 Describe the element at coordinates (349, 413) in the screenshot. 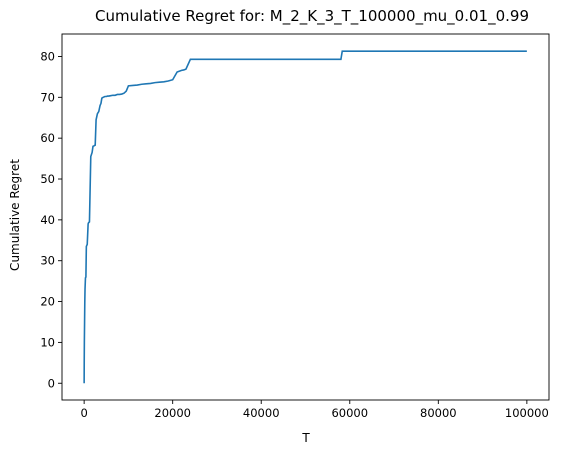

I see `x-tick-label: 60000` at that location.